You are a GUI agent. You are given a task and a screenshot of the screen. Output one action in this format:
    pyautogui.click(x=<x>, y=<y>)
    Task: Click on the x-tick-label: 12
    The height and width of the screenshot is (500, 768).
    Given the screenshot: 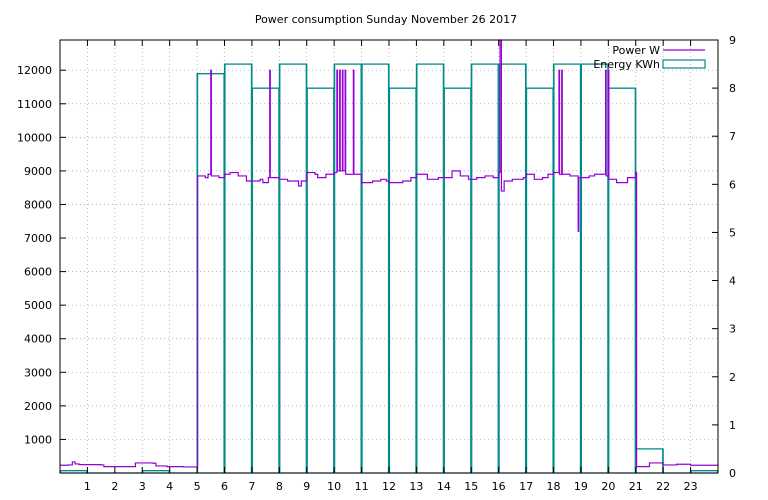 What is the action you would take?
    pyautogui.click(x=389, y=486)
    